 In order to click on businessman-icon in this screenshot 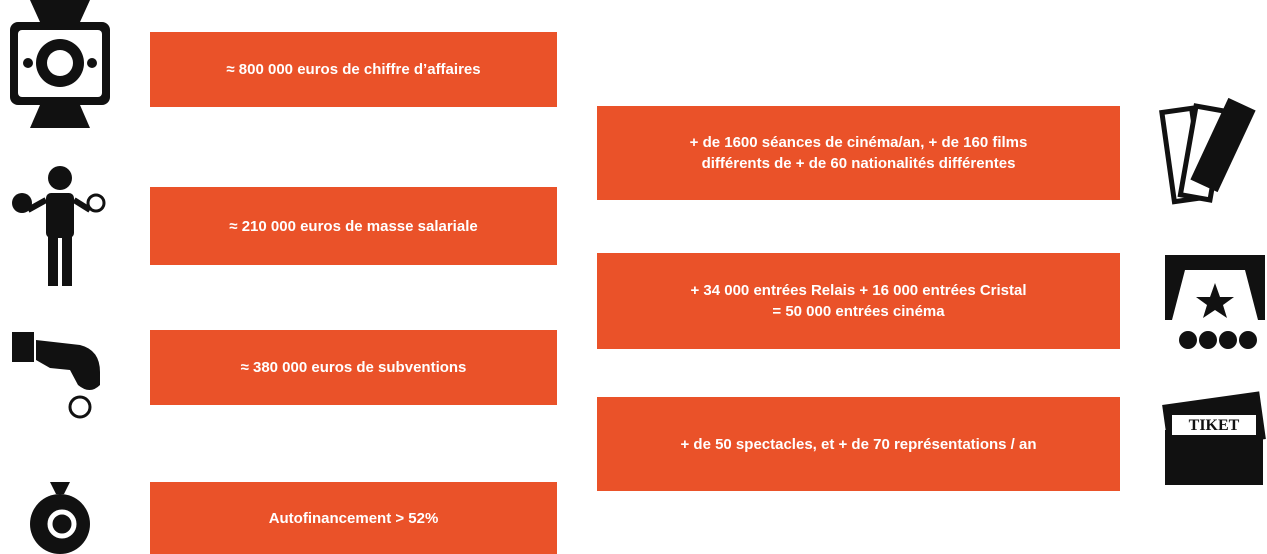, I will do `click(59, 226)`.